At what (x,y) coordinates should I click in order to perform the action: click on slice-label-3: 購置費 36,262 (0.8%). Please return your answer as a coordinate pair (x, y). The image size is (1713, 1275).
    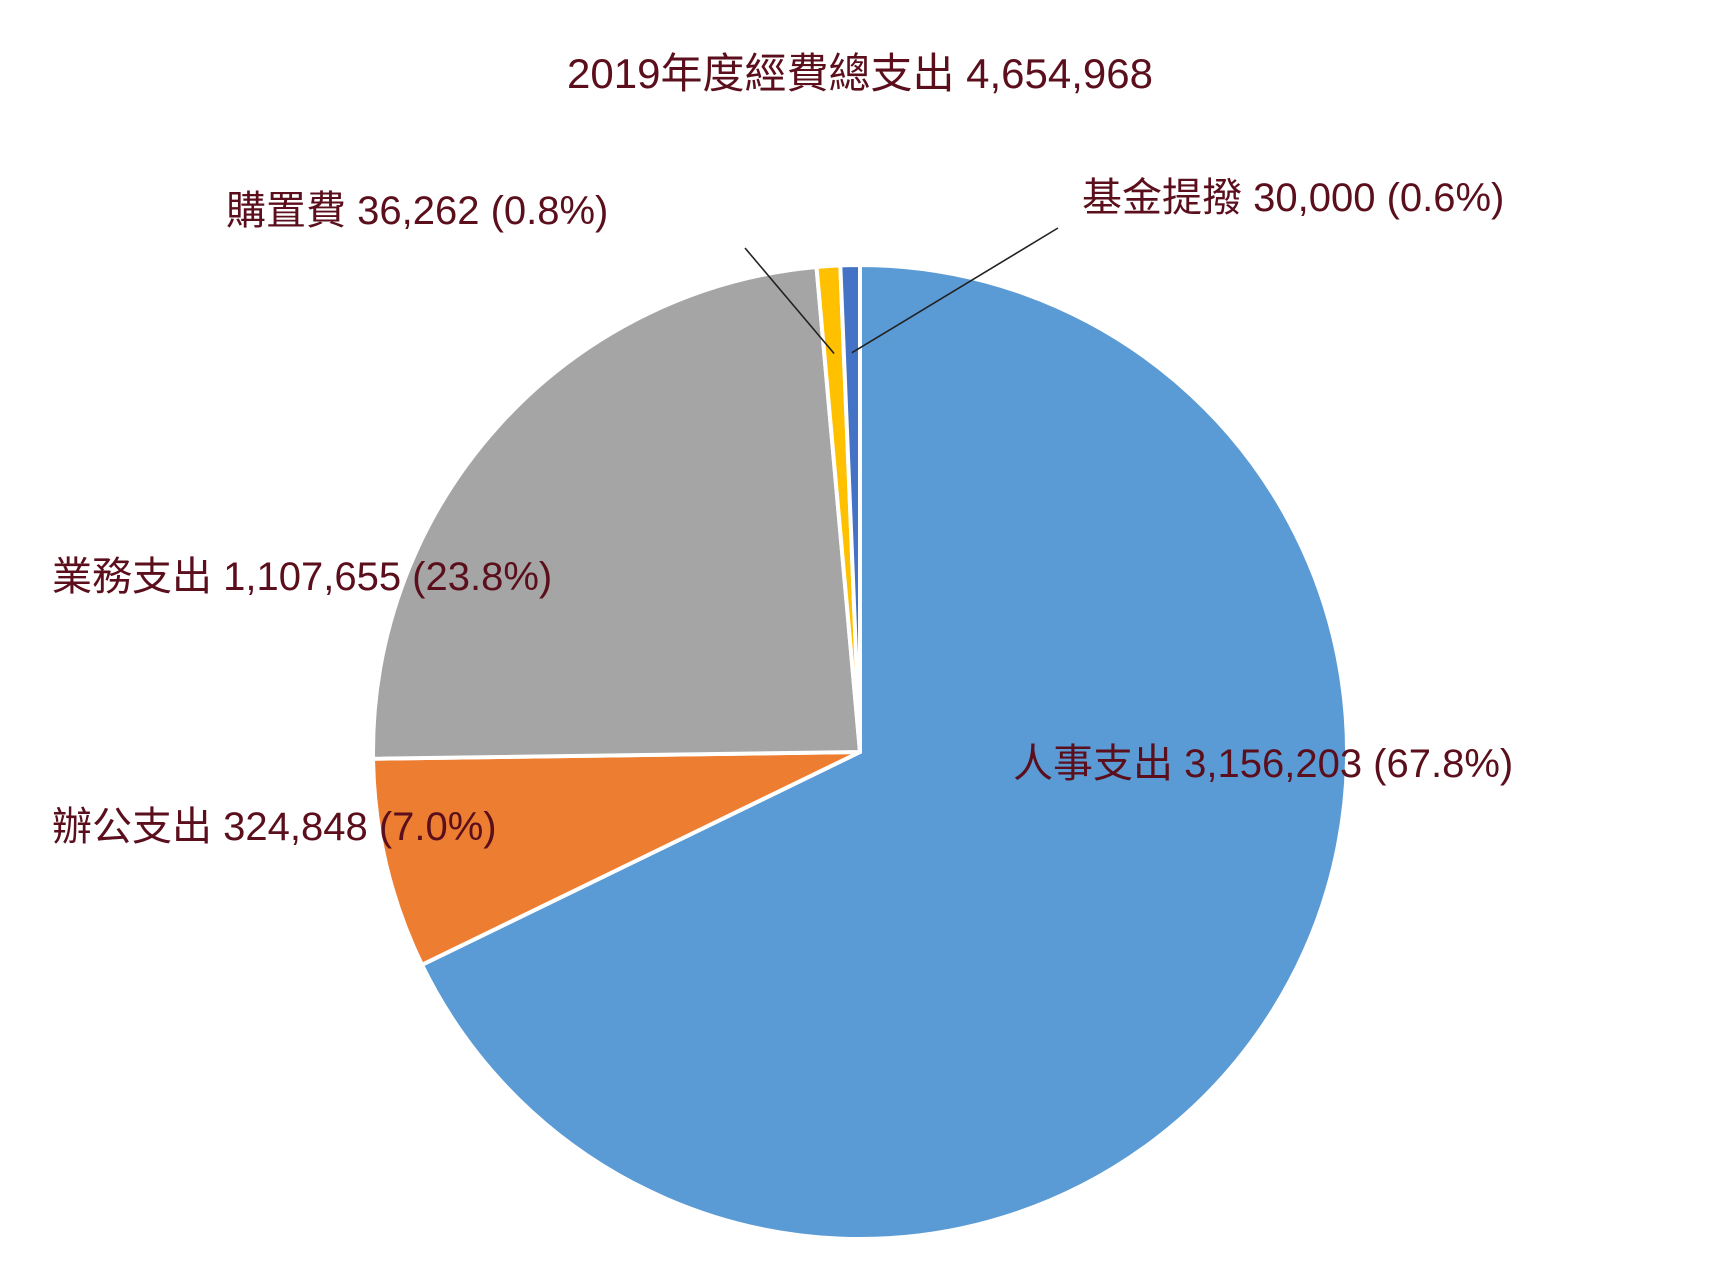
    Looking at the image, I should click on (417, 211).